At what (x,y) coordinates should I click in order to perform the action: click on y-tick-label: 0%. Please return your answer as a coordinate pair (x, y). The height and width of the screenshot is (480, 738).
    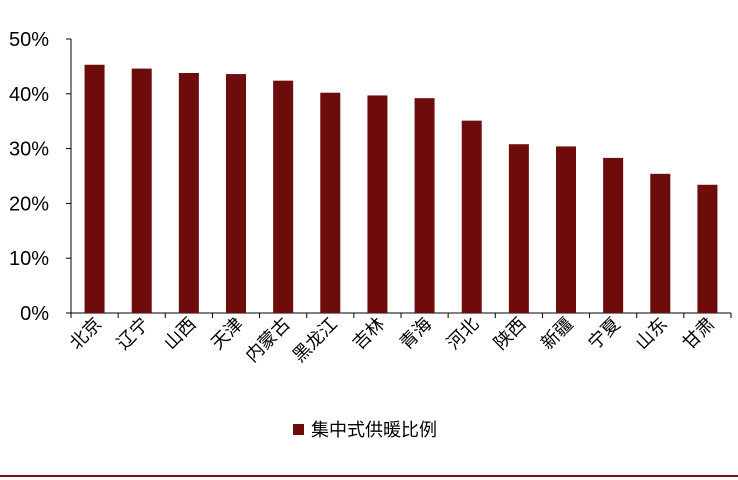
    Looking at the image, I should click on (34, 314).